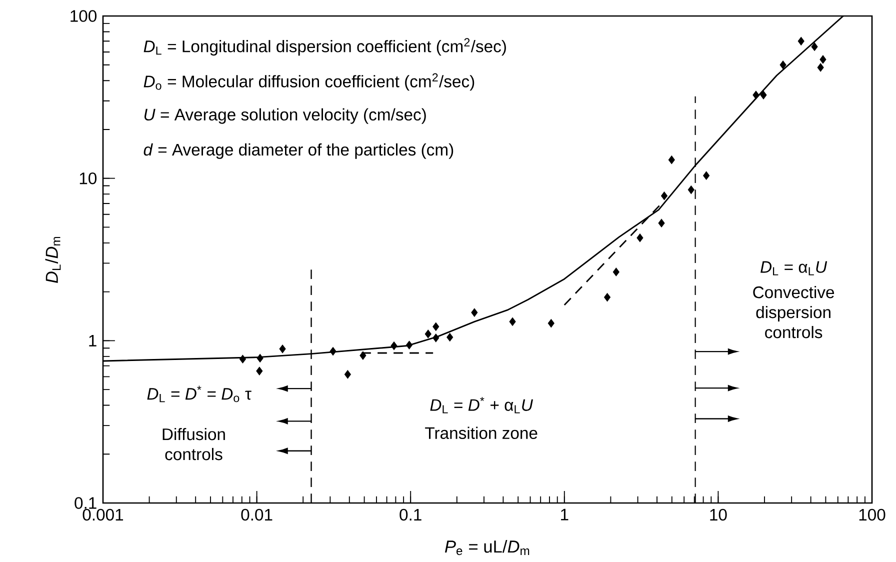 This screenshot has width=896, height=562. What do you see at coordinates (85, 503) in the screenshot?
I see `y-tick-label: 0.1` at bounding box center [85, 503].